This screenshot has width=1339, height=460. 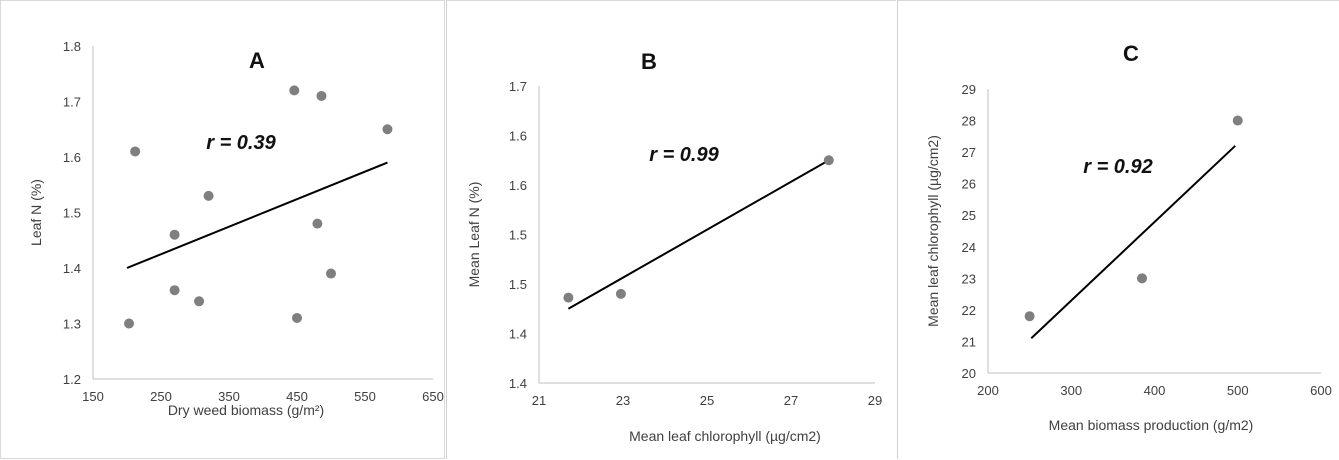 I want to click on y-tick-label: 1.3, so click(x=72, y=324).